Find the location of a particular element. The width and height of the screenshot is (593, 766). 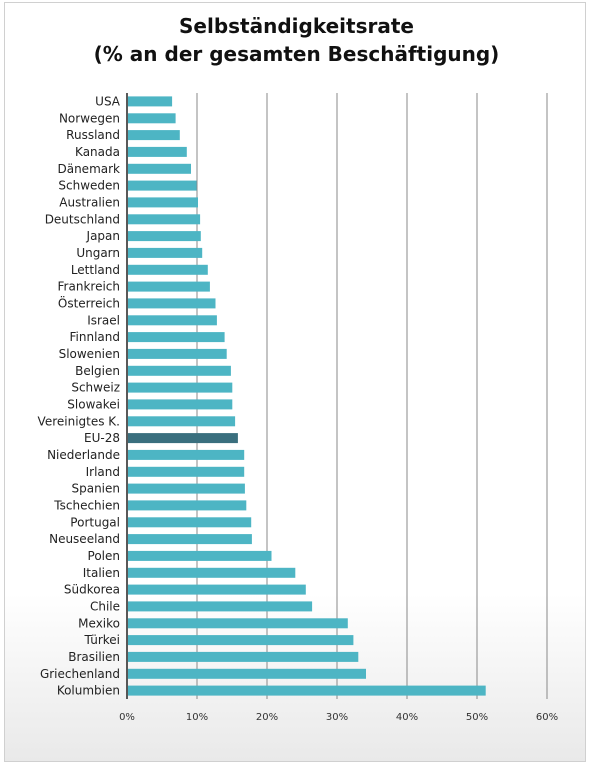

category-label-22: Irland is located at coordinates (103, 472).